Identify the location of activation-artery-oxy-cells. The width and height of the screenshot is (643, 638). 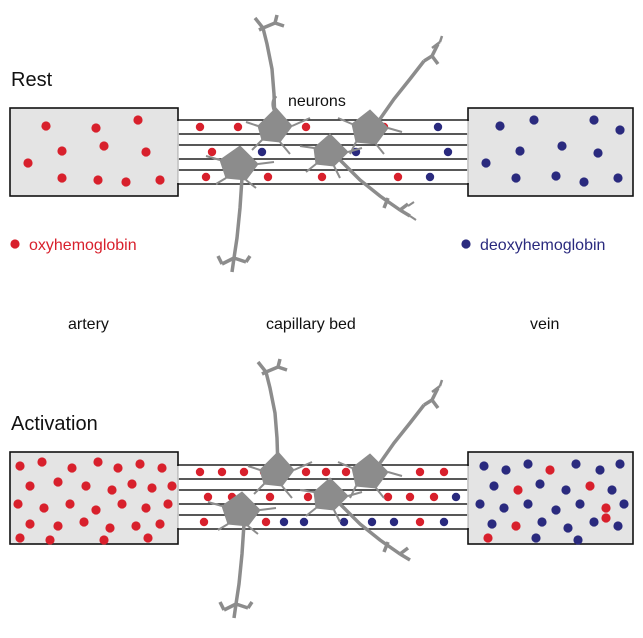
(95, 501).